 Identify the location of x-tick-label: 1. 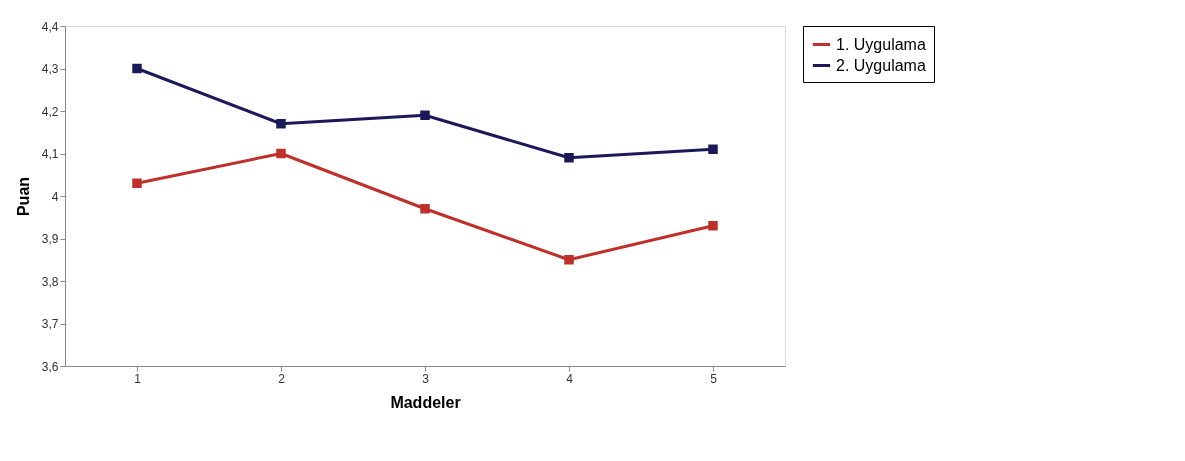
(138, 378).